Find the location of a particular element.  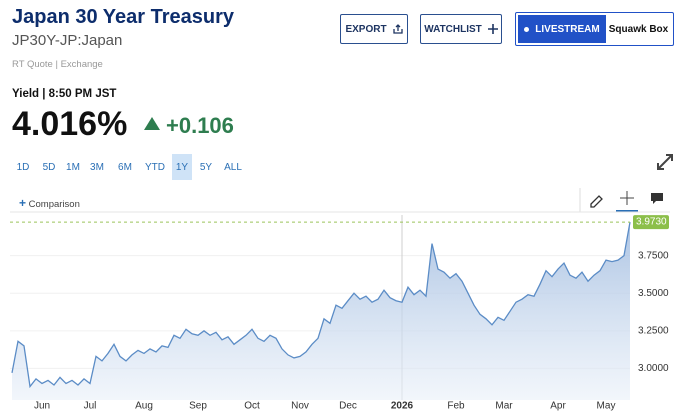

x-tick-label: Nov is located at coordinates (300, 406).